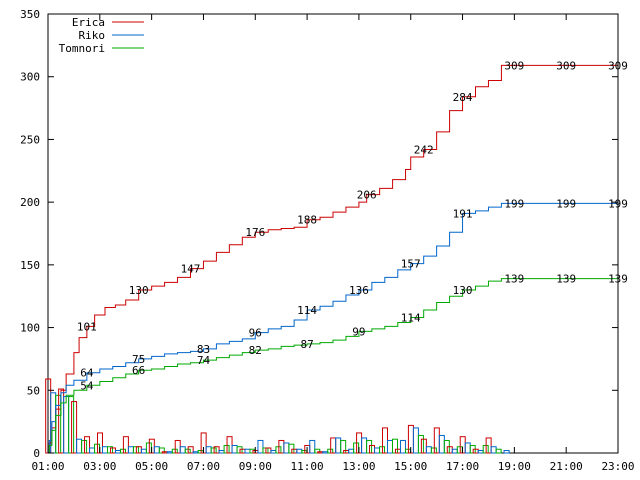  Describe the element at coordinates (255, 466) in the screenshot. I see `x-tick-label: 09:00` at that location.